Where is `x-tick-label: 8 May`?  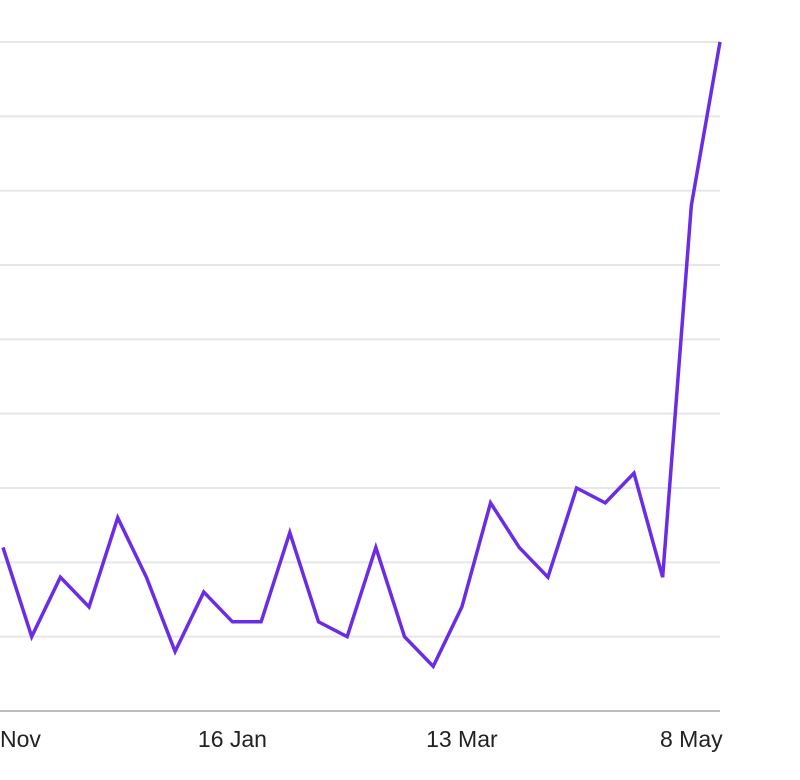 x-tick-label: 8 May is located at coordinates (691, 739).